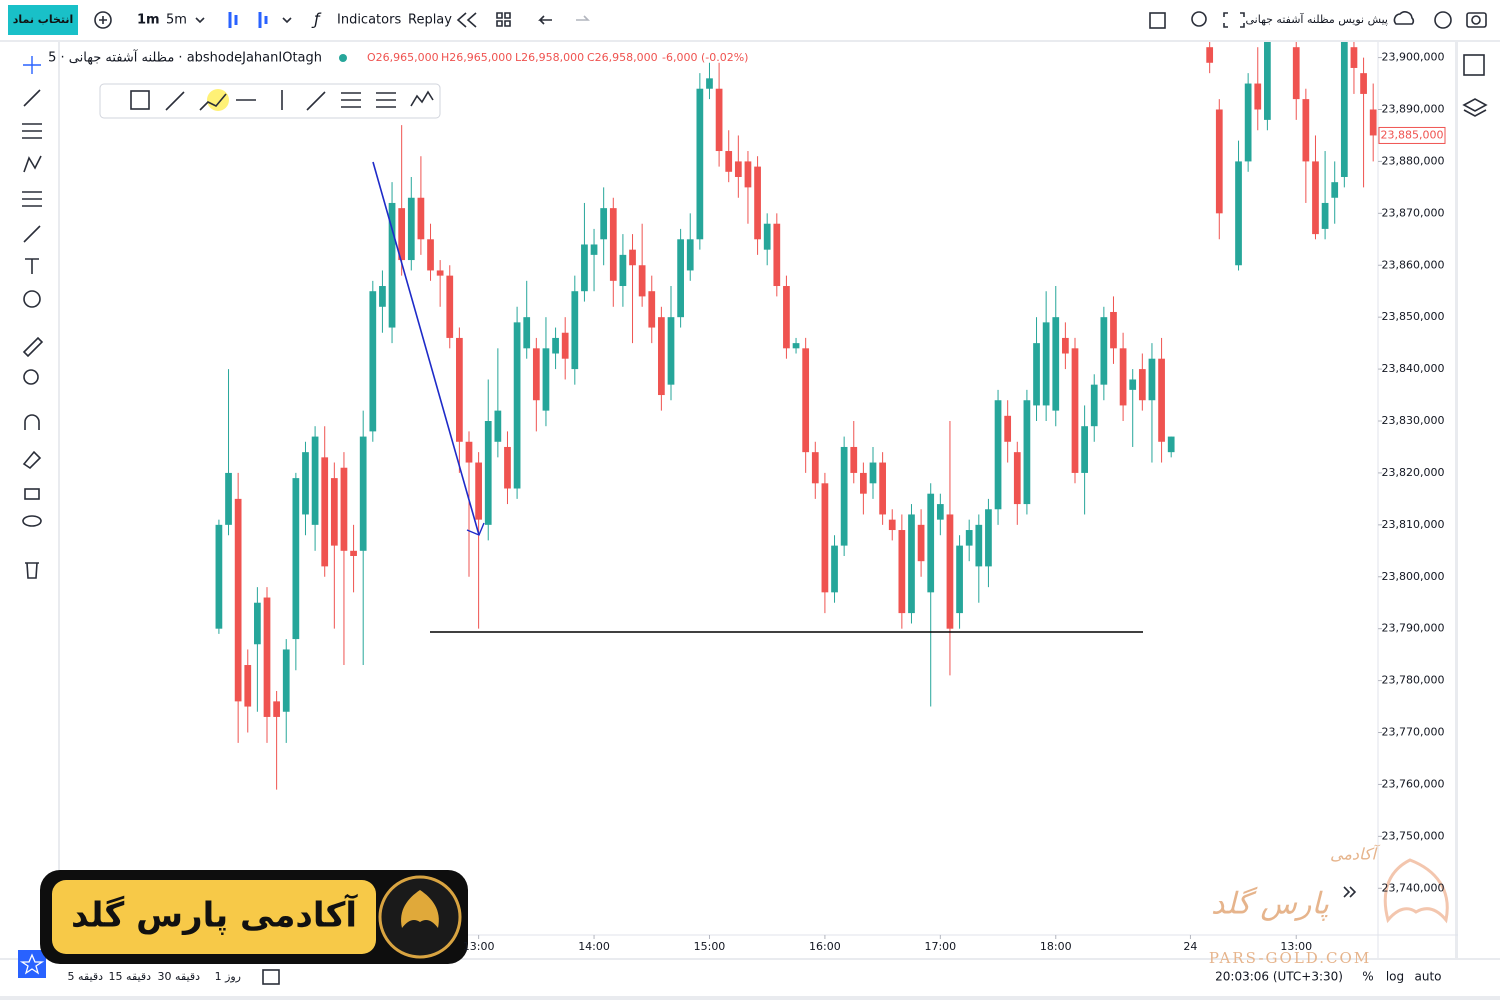 Image resolution: width=1500 pixels, height=1000 pixels. Describe the element at coordinates (1476, 20) in the screenshot. I see `camera-icon` at that location.